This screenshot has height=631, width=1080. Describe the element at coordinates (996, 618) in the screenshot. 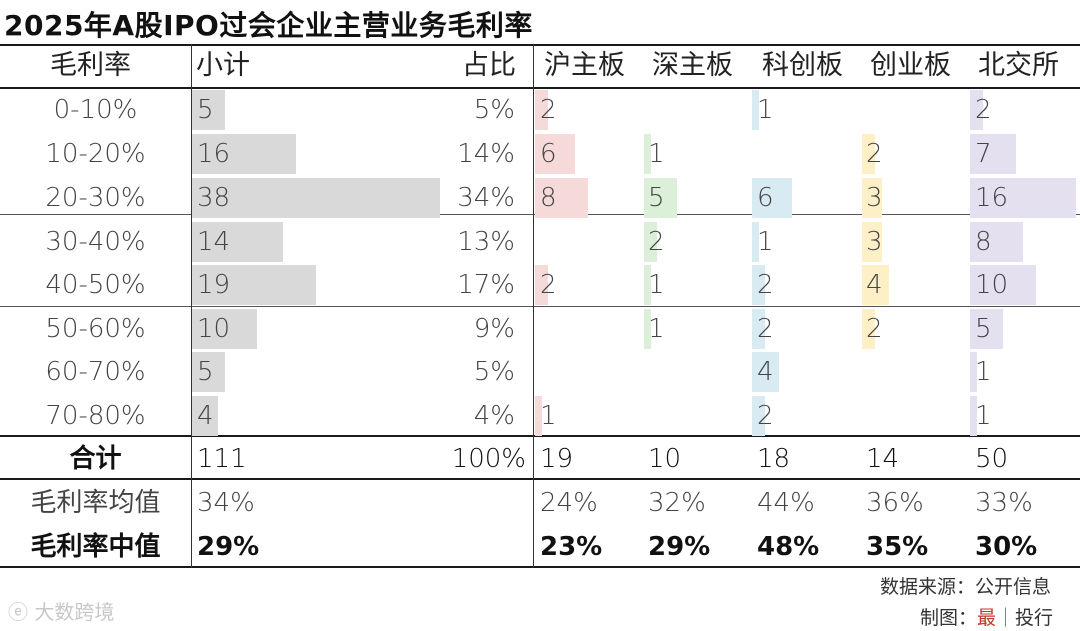

I see `maker-brand-mark: 最｜` at that location.